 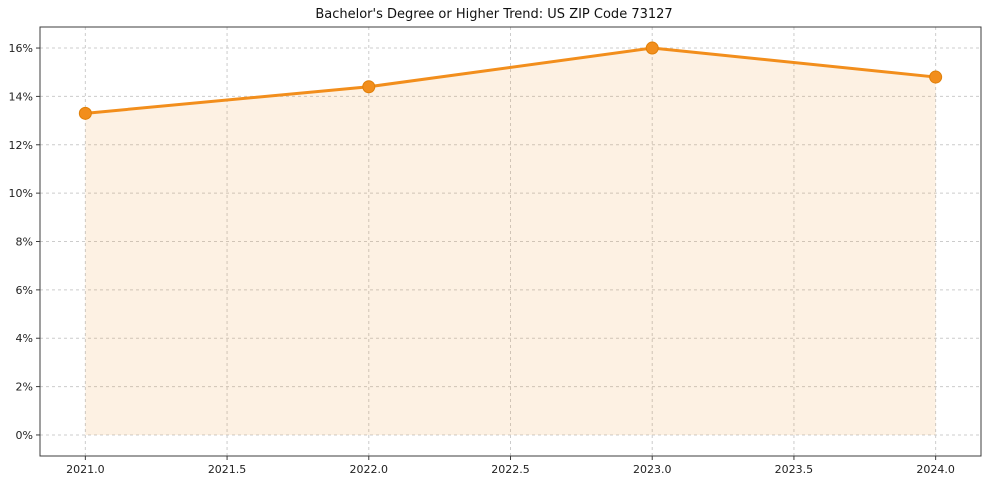 I want to click on x-tick-label: 2022.5, so click(x=510, y=469).